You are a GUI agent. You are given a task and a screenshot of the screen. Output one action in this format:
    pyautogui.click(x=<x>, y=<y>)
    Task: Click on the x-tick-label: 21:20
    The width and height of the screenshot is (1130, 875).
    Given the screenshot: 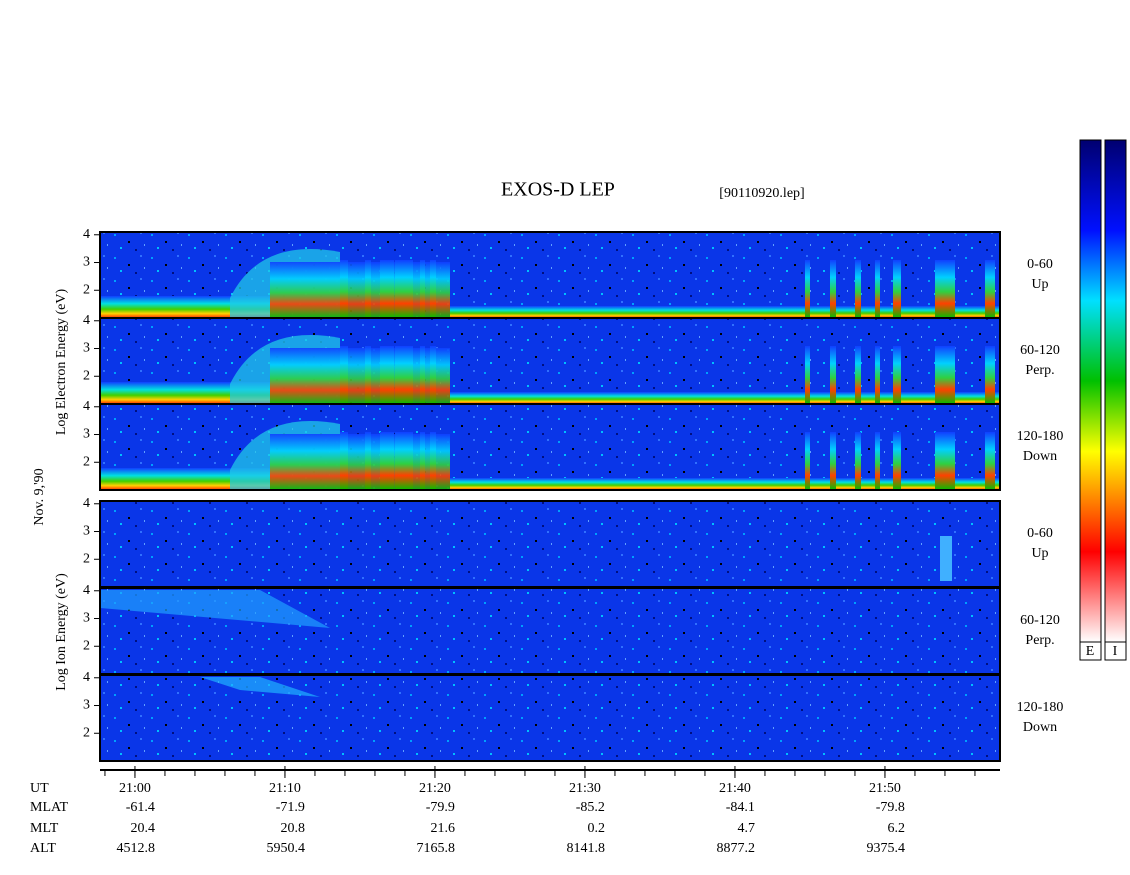 What is the action you would take?
    pyautogui.click(x=435, y=788)
    